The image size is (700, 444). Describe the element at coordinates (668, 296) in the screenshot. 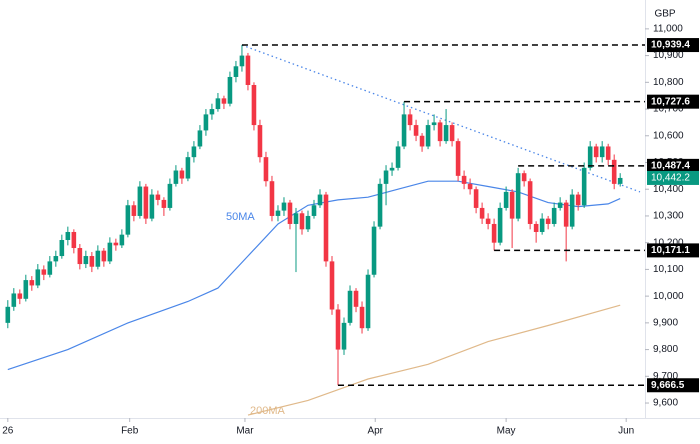

I see `y-tick-label: 10,000` at that location.